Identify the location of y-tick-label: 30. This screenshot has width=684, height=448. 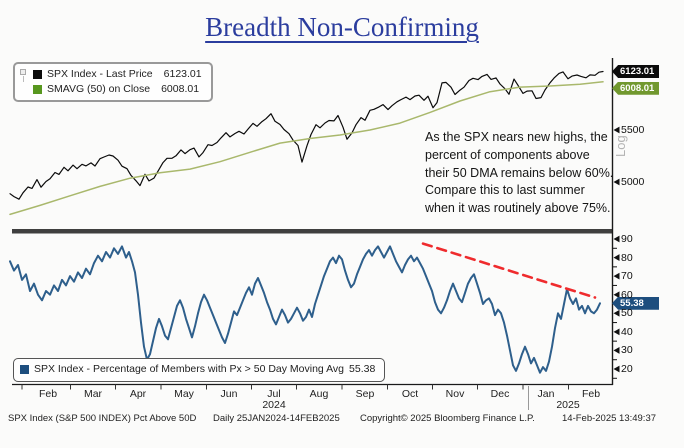
(627, 350).